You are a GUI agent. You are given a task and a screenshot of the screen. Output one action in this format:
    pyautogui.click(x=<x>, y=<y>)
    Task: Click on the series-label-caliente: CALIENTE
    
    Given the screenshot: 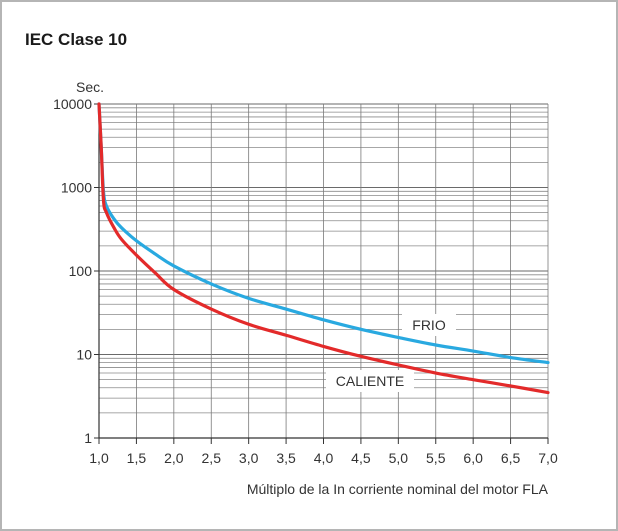 What is the action you would take?
    pyautogui.click(x=370, y=381)
    